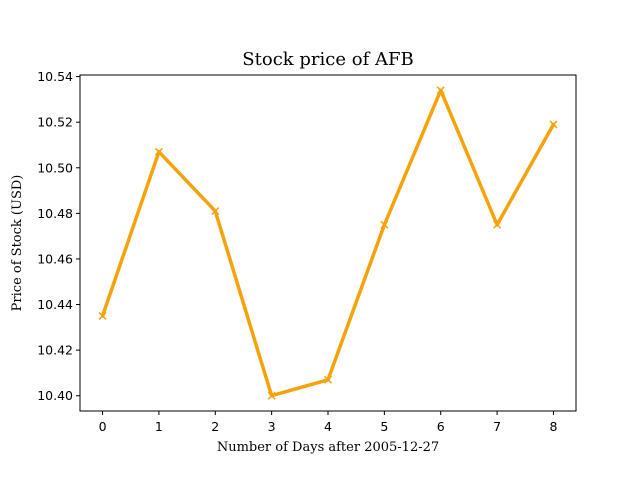  What do you see at coordinates (55, 167) in the screenshot?
I see `y-tick-label: 10.50` at bounding box center [55, 167].